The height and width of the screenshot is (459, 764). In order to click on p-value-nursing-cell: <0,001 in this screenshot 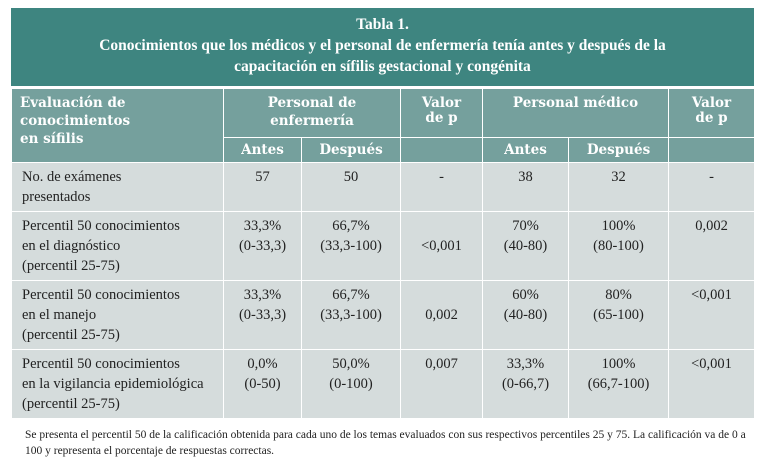, I will do `click(441, 246)`.